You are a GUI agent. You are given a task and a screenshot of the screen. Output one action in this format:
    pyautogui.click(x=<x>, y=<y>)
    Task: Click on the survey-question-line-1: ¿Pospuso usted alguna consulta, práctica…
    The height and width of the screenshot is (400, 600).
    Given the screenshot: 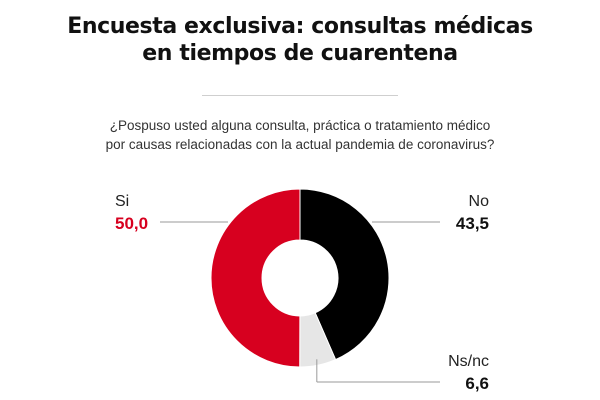 What is the action you would take?
    pyautogui.click(x=300, y=125)
    